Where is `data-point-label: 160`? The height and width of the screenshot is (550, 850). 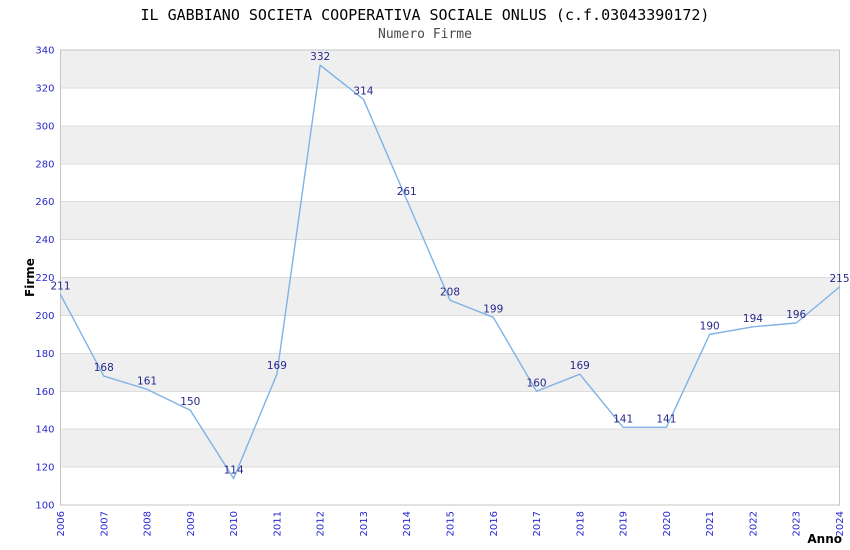 data-point-label: 160 is located at coordinates (537, 383).